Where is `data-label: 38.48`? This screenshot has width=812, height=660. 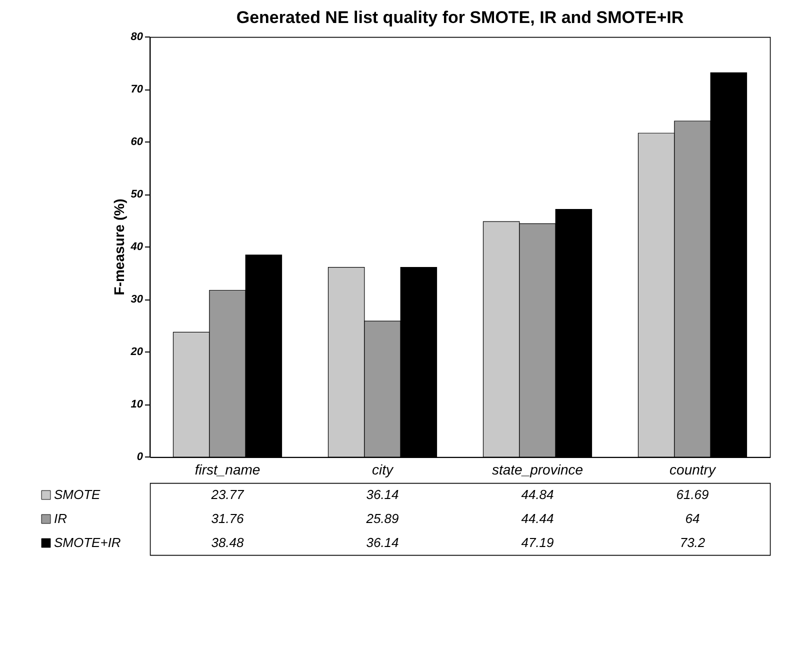 data-label: 38.48 is located at coordinates (228, 542).